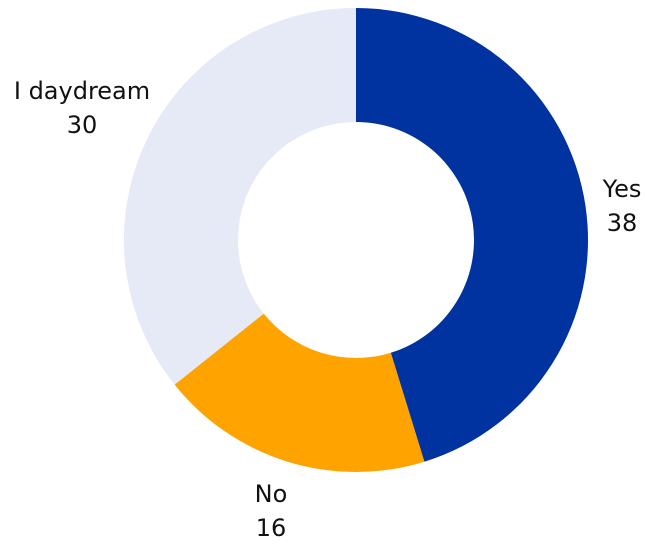  What do you see at coordinates (82, 91) in the screenshot?
I see `slice-category-label: I daydream` at bounding box center [82, 91].